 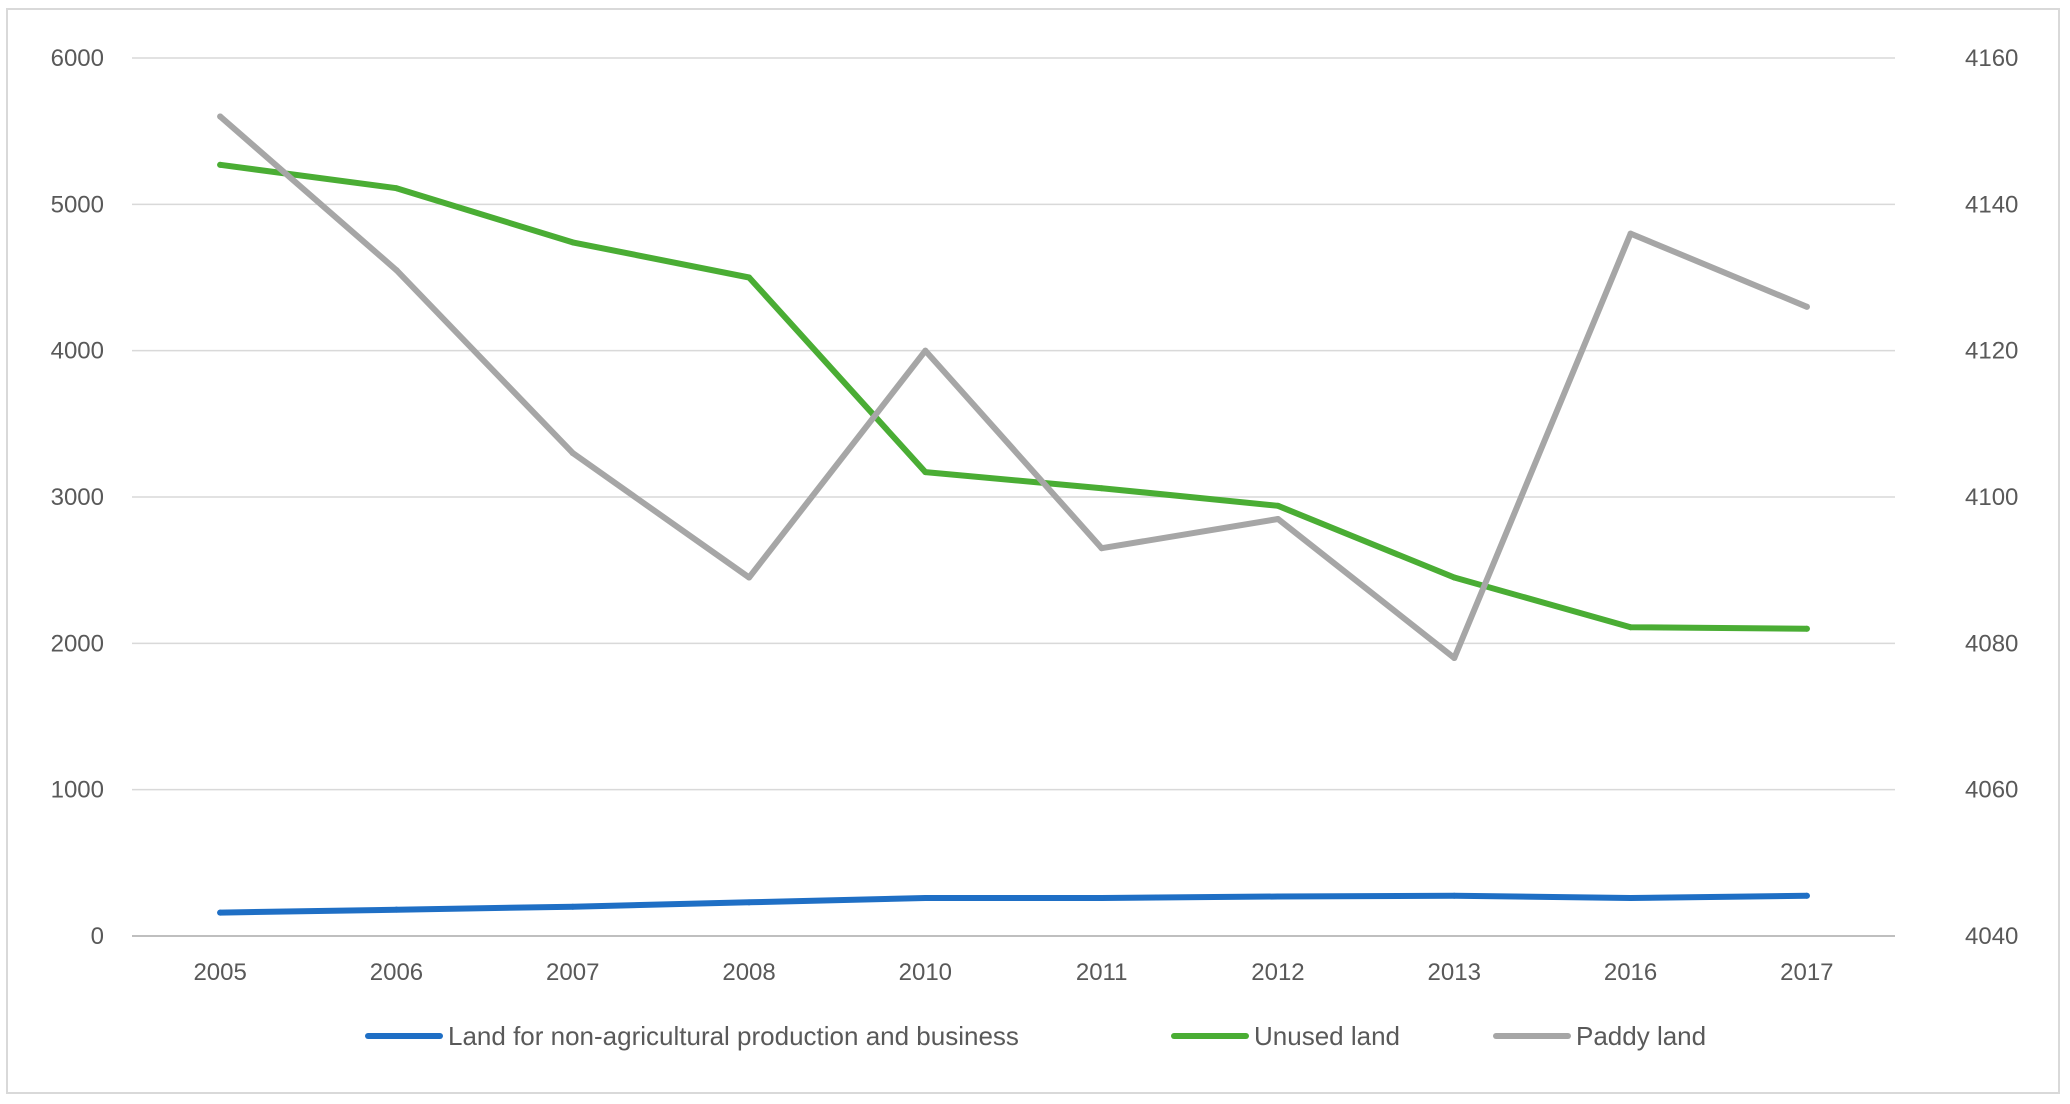 I want to click on y-axis-right-tick-label: 4120, so click(x=1991, y=351).